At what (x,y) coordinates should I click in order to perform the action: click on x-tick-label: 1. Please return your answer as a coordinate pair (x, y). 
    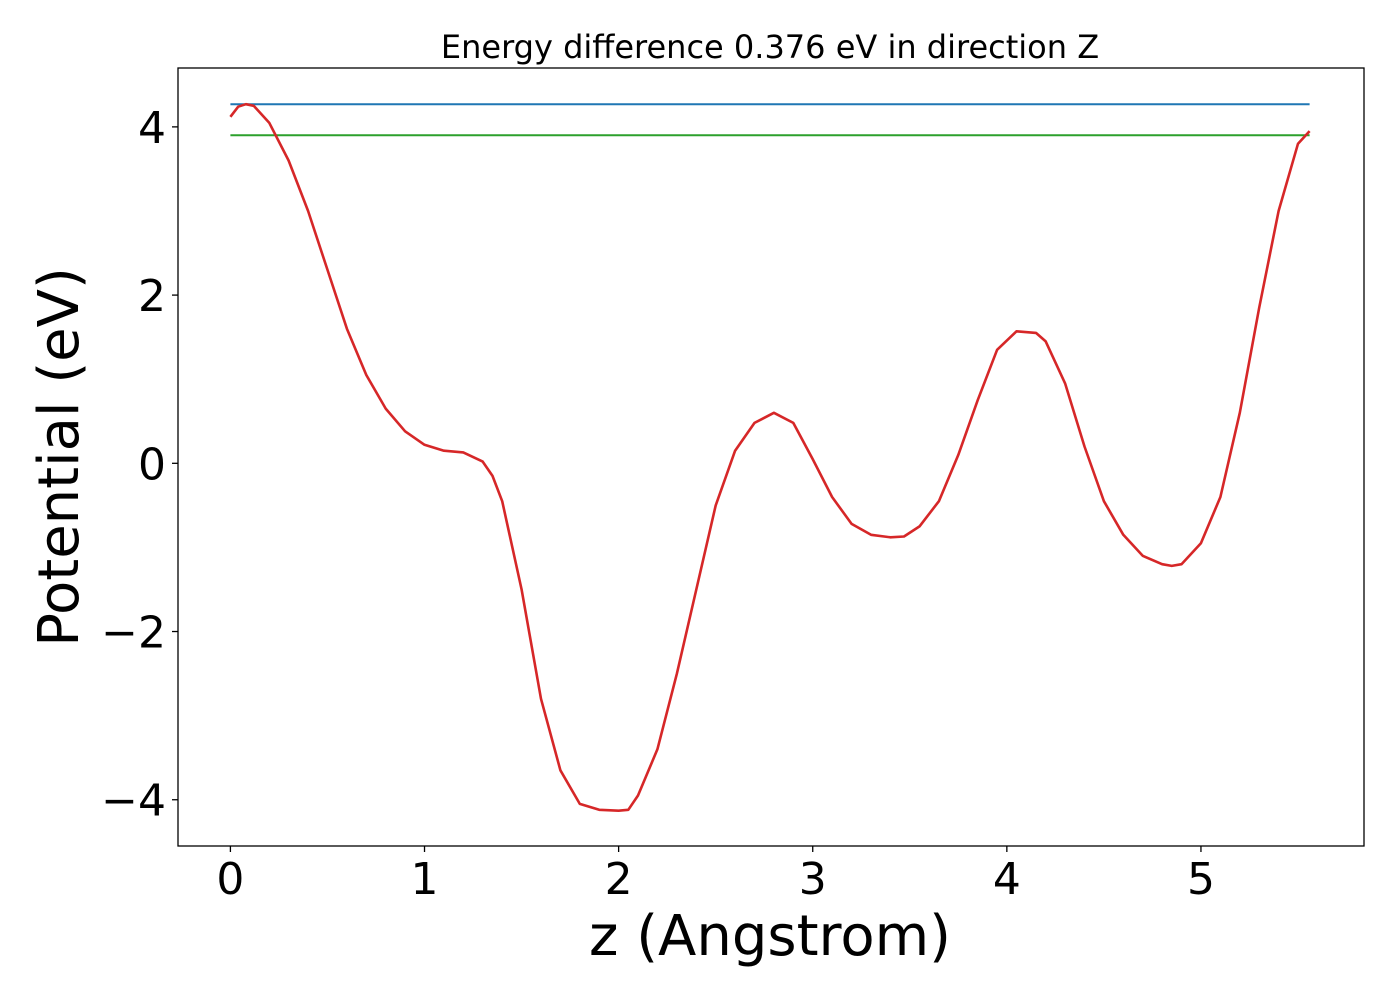
    Looking at the image, I should click on (425, 879).